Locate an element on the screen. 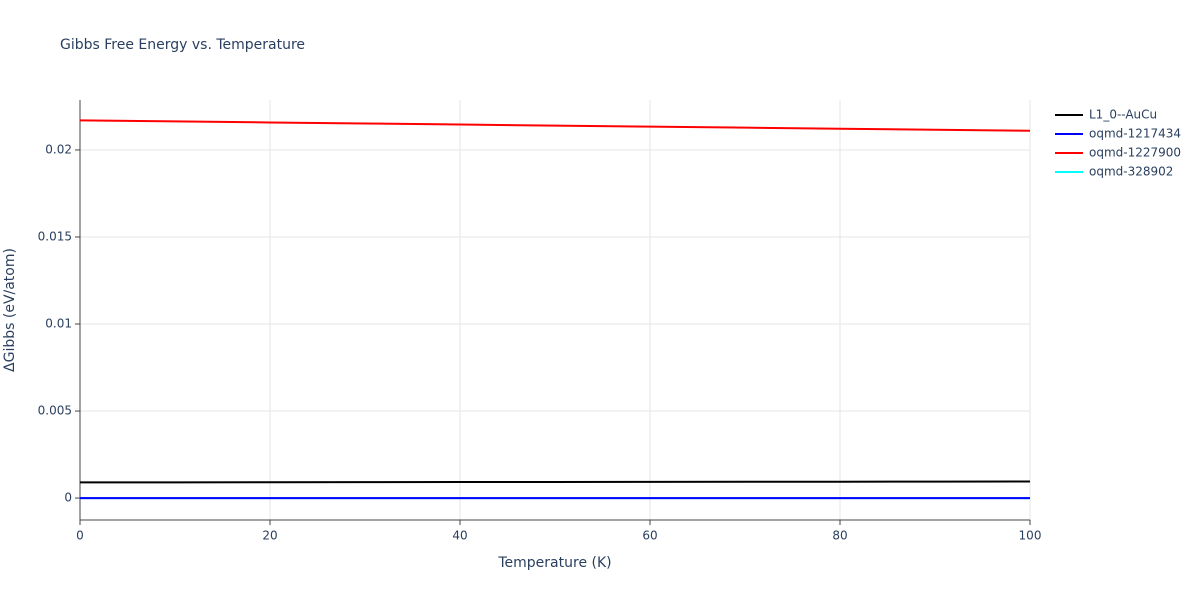 Image resolution: width=1200 pixels, height=604 pixels. legend-label: oqmd-1217434 is located at coordinates (1135, 134).